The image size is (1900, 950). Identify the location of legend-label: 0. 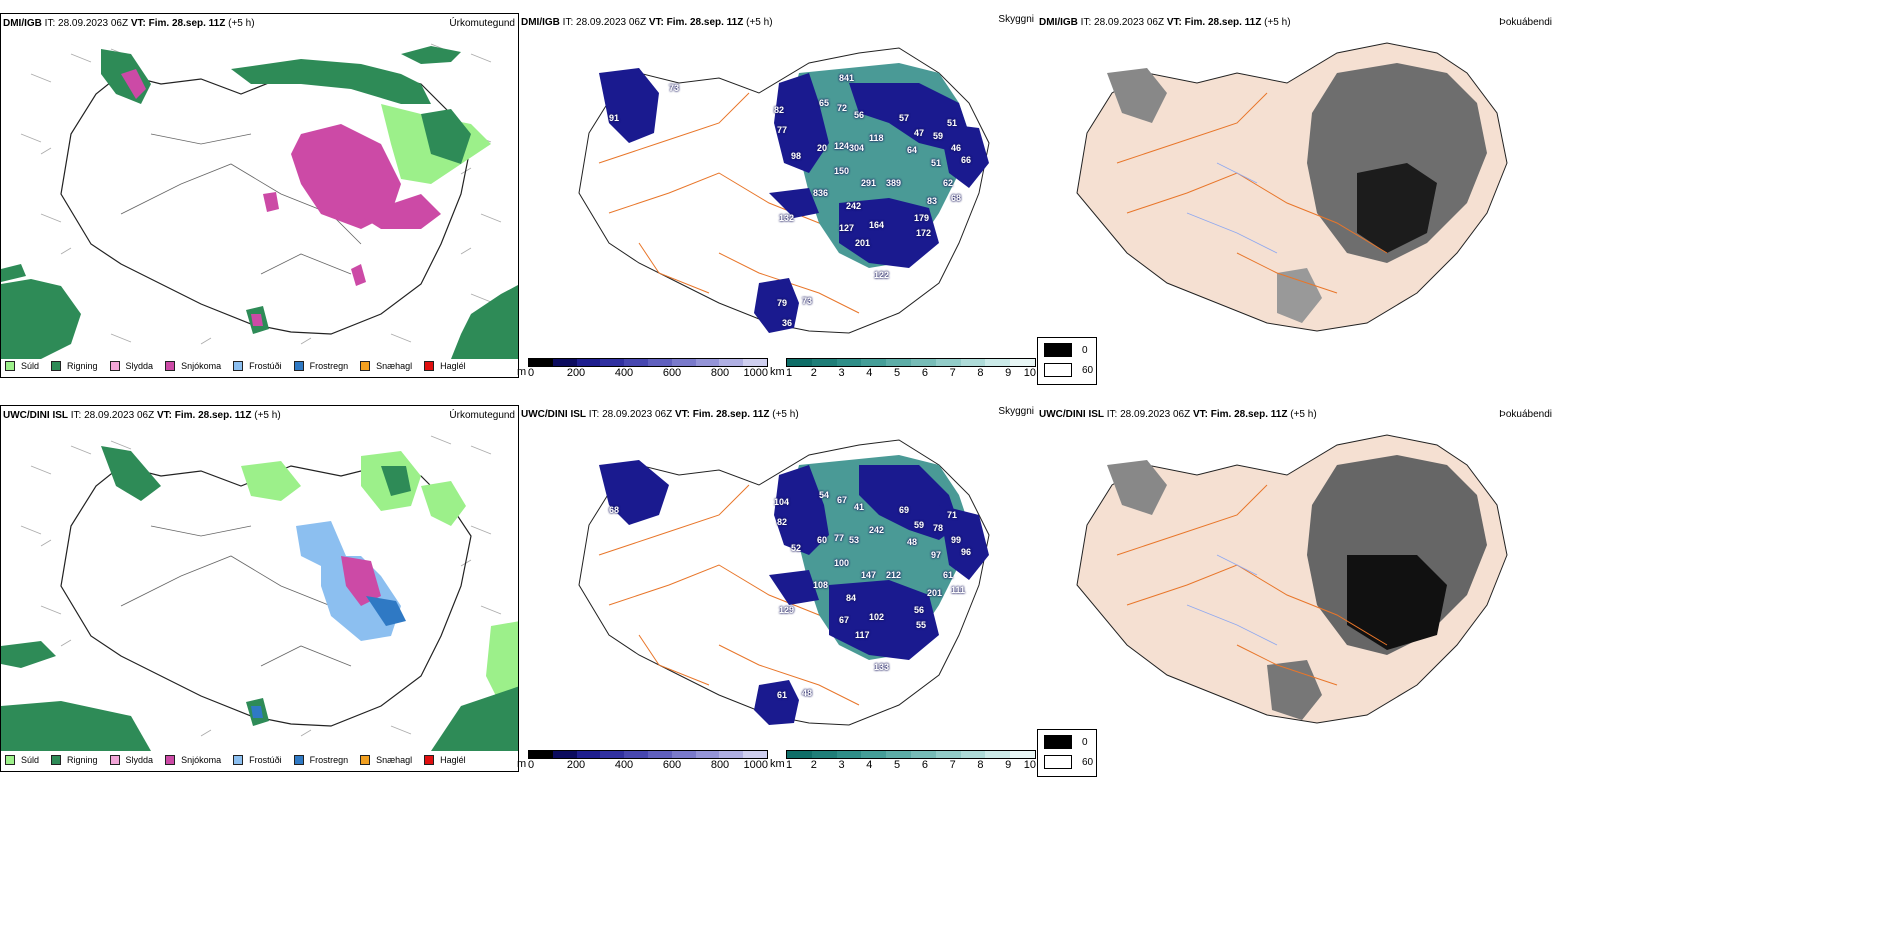
(1085, 350).